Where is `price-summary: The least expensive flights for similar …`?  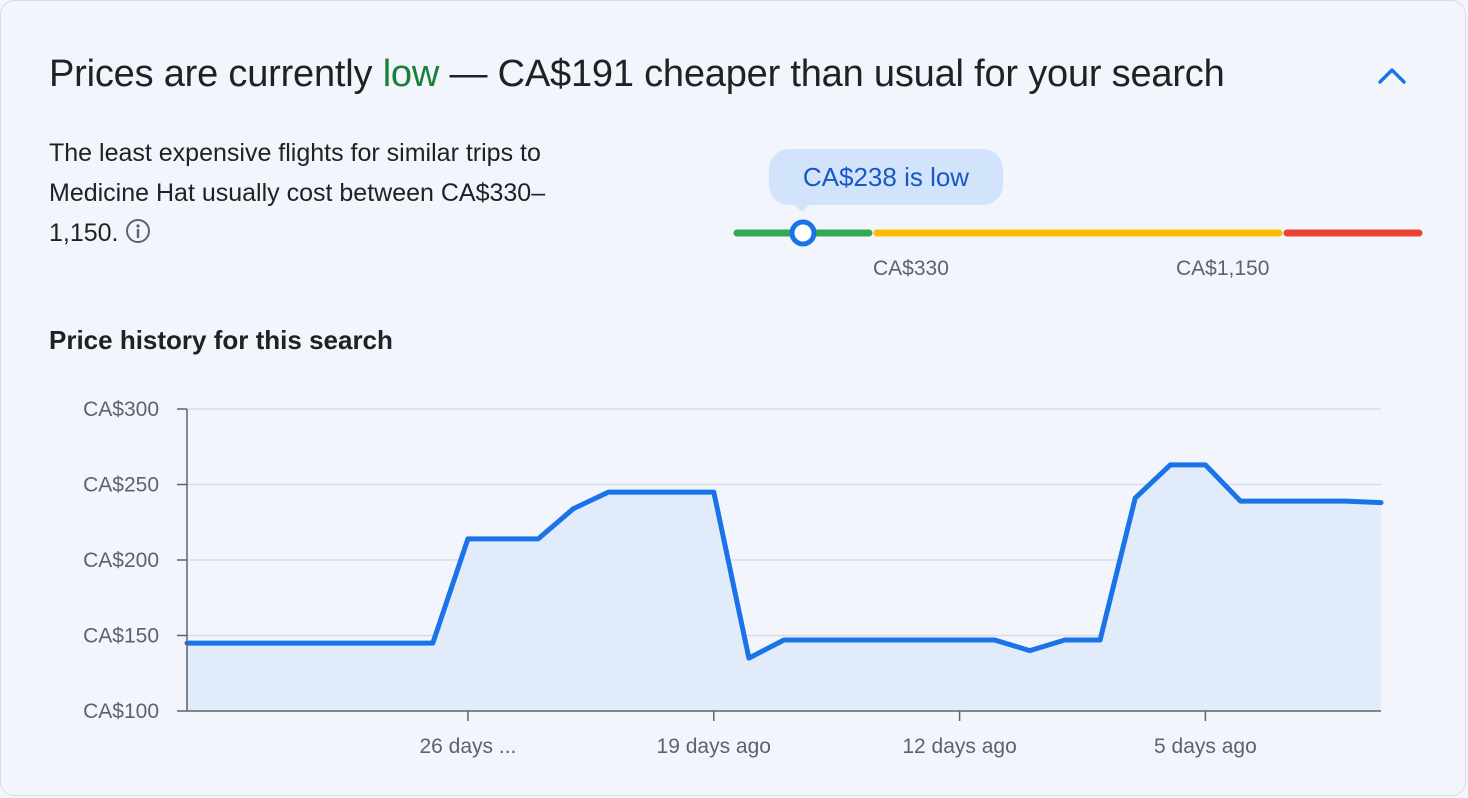
price-summary: The least expensive flights for similar … is located at coordinates (309, 194).